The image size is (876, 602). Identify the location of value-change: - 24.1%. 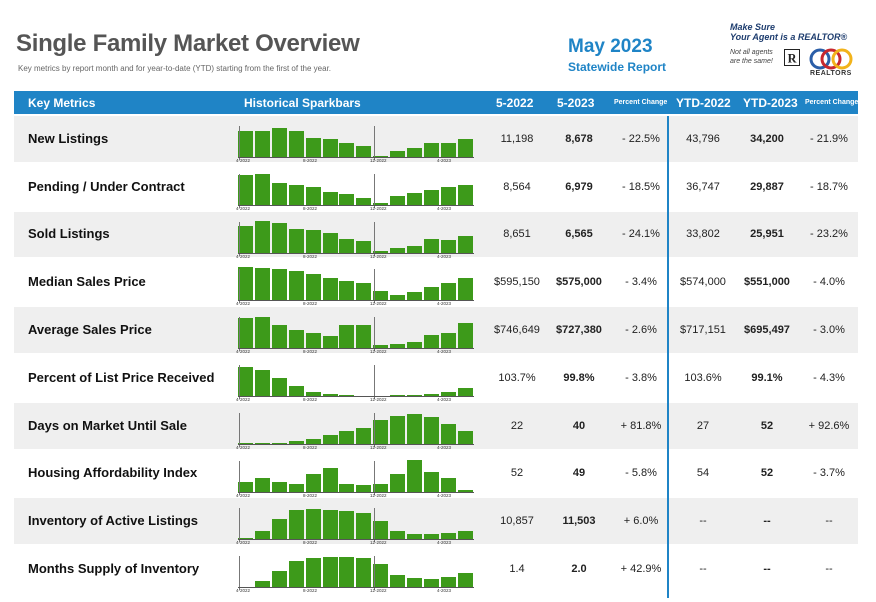
(641, 234).